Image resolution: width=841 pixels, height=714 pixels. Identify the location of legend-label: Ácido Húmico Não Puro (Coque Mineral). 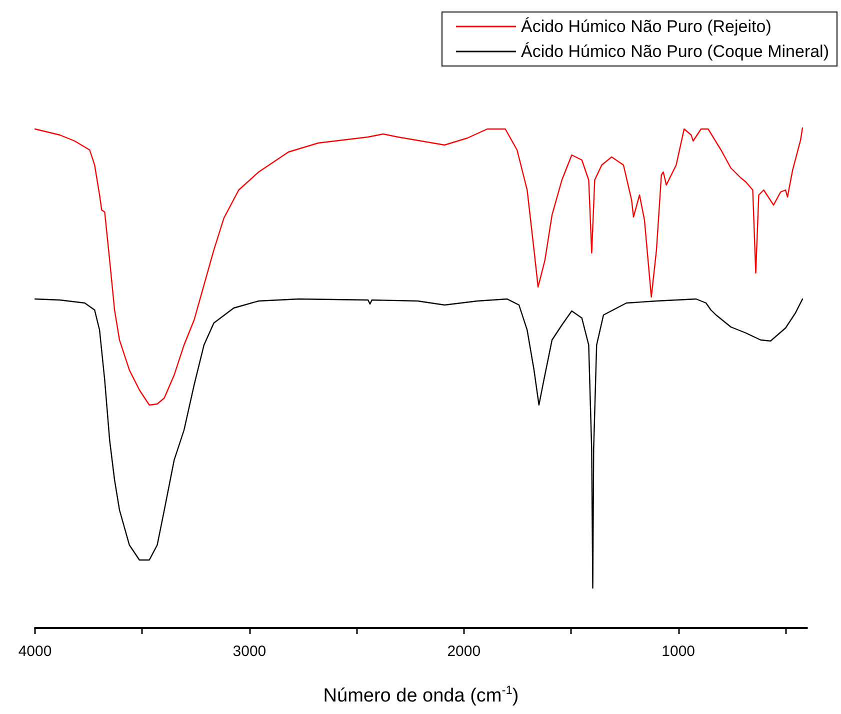
(675, 51).